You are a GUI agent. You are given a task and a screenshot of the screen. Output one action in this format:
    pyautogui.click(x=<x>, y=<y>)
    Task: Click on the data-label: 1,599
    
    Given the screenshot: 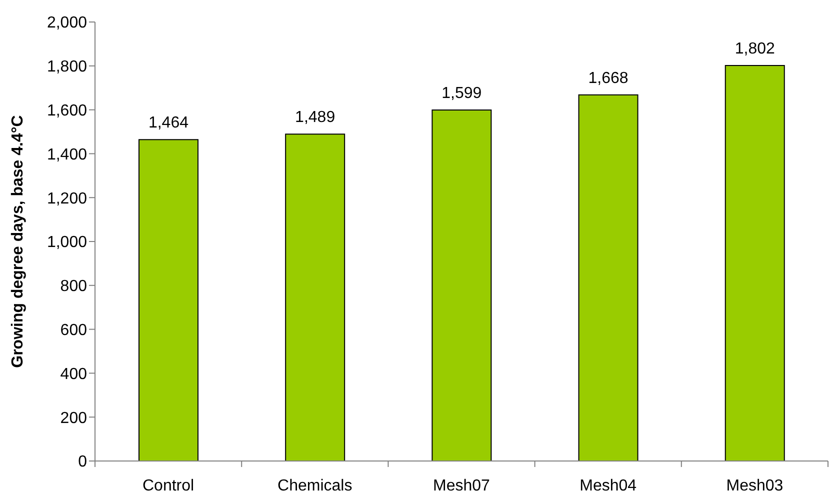 What is the action you would take?
    pyautogui.click(x=462, y=93)
    